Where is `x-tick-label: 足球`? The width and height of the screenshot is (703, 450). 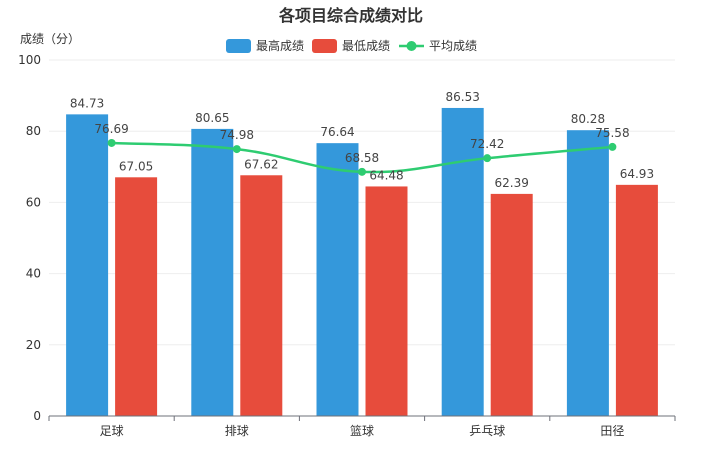 x-tick-label: 足球 is located at coordinates (112, 431).